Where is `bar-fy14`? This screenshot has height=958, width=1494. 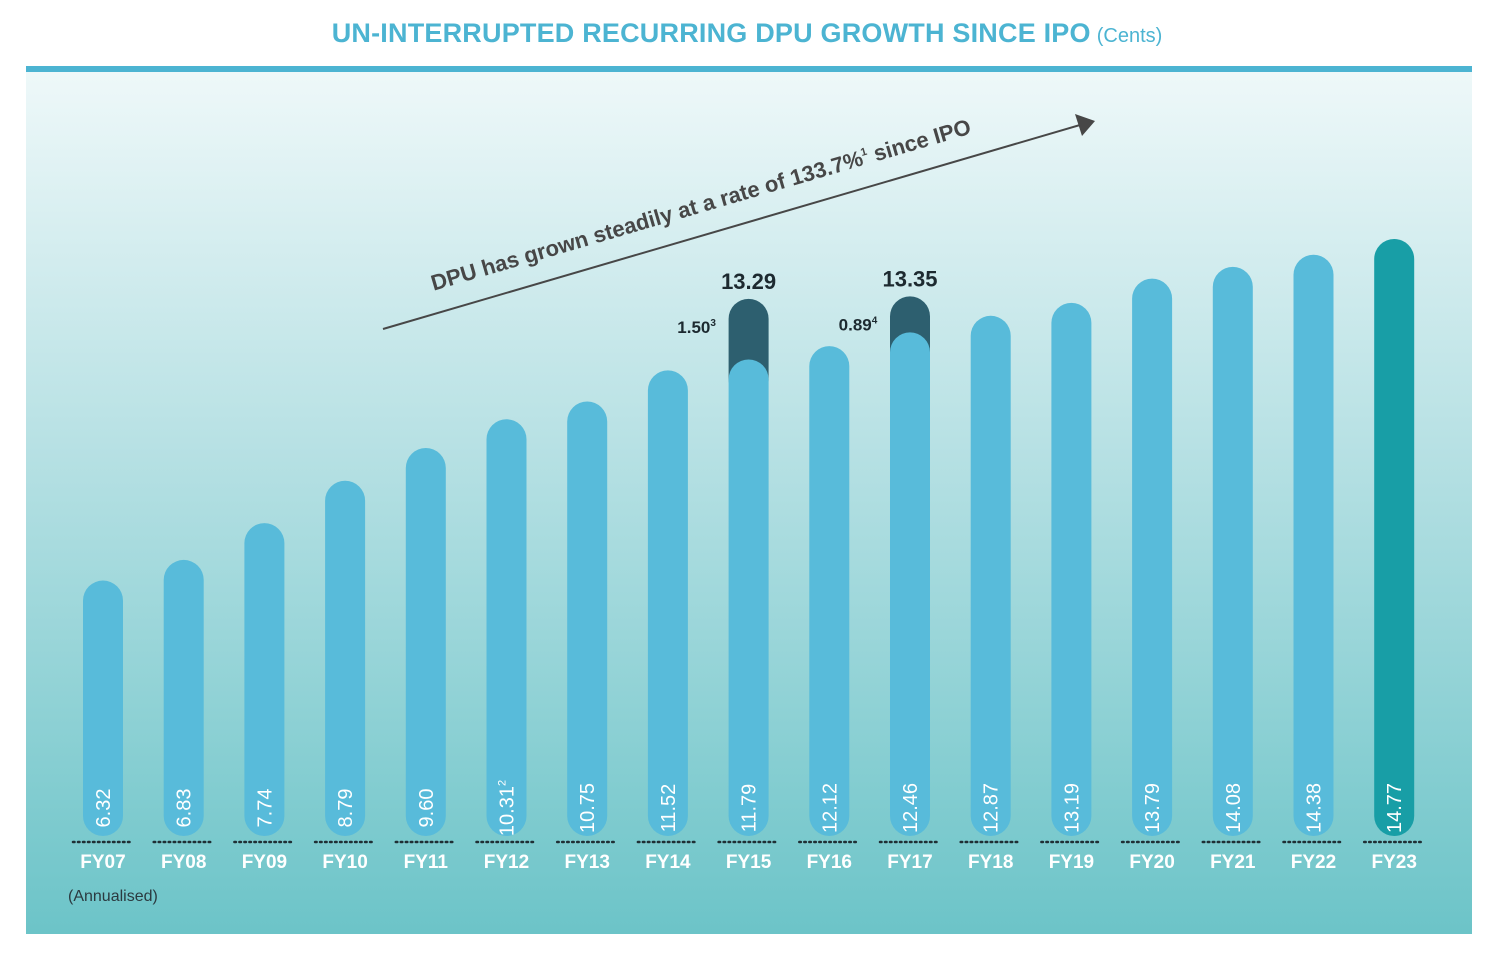 bar-fy14 is located at coordinates (667, 603).